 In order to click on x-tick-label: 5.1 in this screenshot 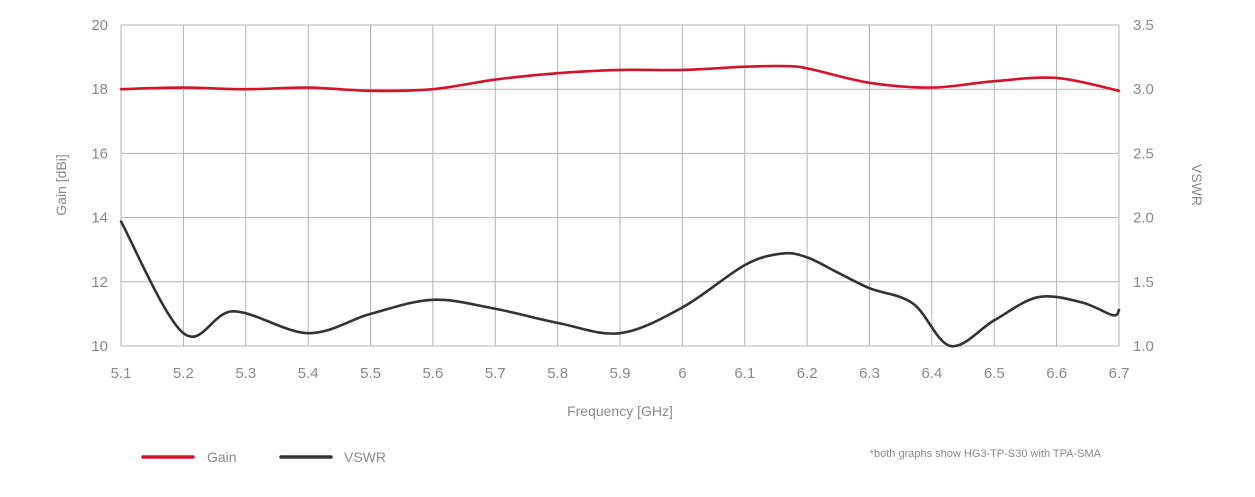, I will do `click(121, 373)`.